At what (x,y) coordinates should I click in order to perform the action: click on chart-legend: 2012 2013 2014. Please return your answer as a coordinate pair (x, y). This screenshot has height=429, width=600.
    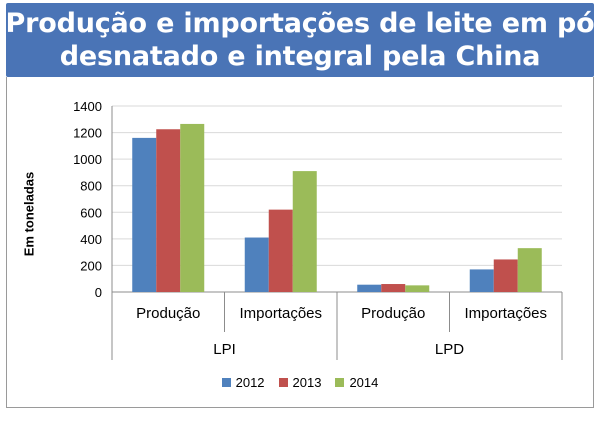
    Looking at the image, I should click on (300, 382).